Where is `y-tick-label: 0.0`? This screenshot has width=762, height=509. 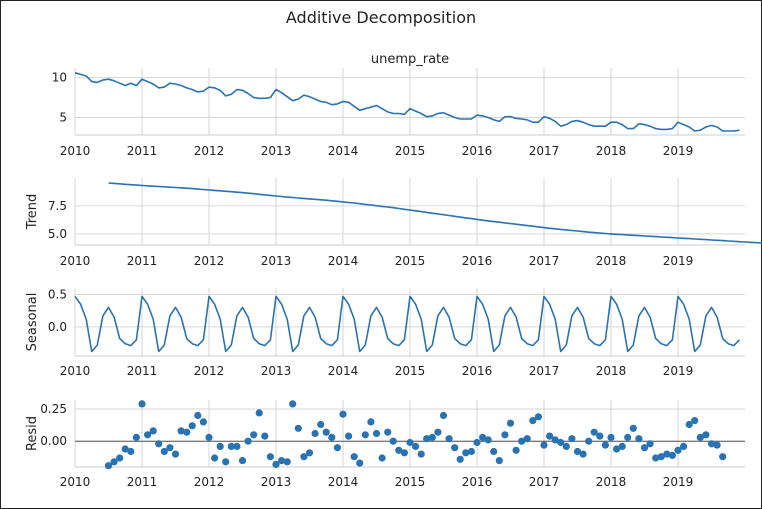
y-tick-label: 0.0 is located at coordinates (57, 327).